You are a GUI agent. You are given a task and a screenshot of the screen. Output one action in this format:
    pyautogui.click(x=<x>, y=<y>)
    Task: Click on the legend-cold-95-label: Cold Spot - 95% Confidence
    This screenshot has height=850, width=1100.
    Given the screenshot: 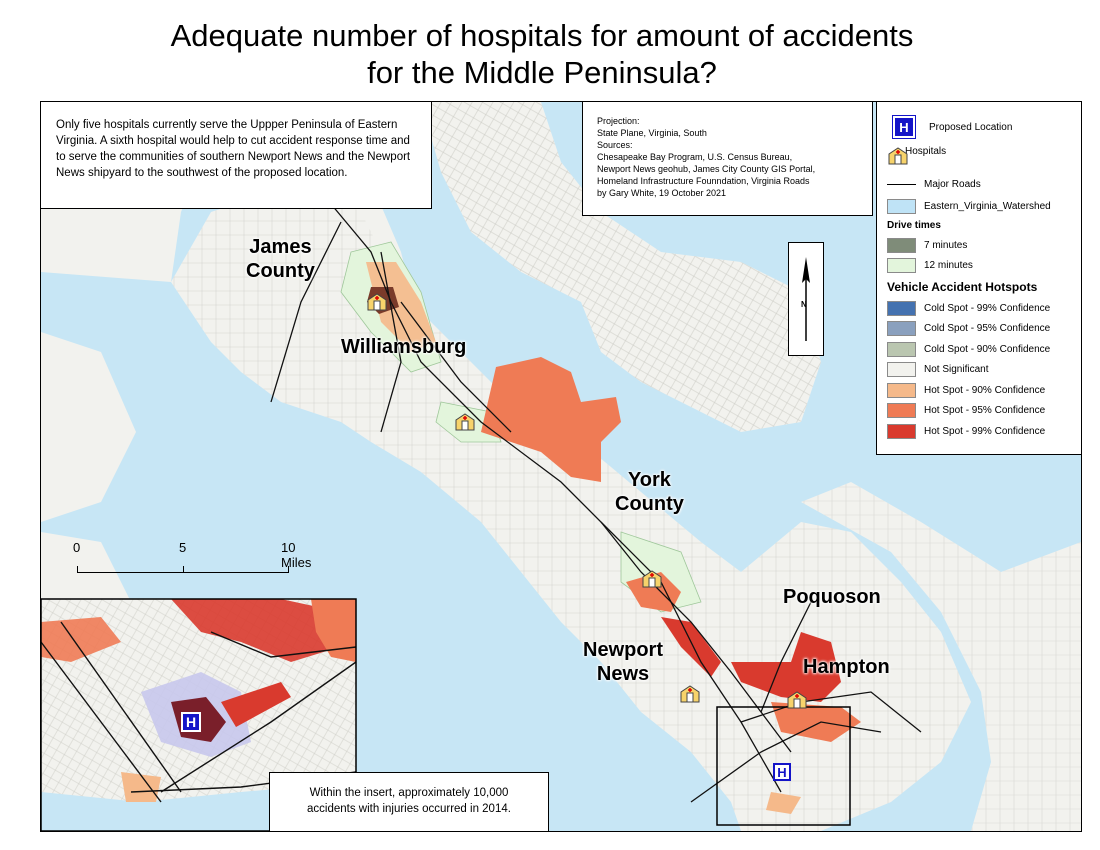 What is the action you would take?
    pyautogui.click(x=987, y=328)
    